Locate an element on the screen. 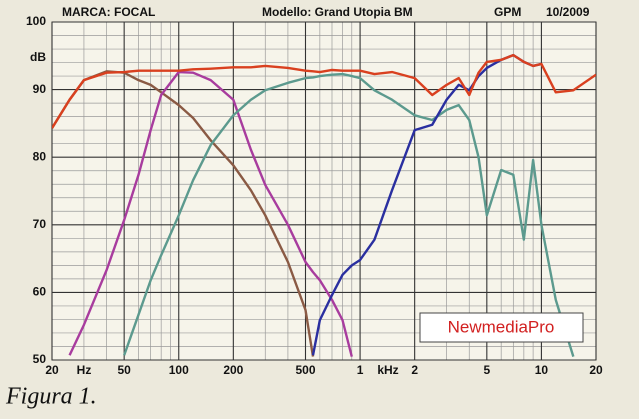  watermark-box is located at coordinates (501, 327).